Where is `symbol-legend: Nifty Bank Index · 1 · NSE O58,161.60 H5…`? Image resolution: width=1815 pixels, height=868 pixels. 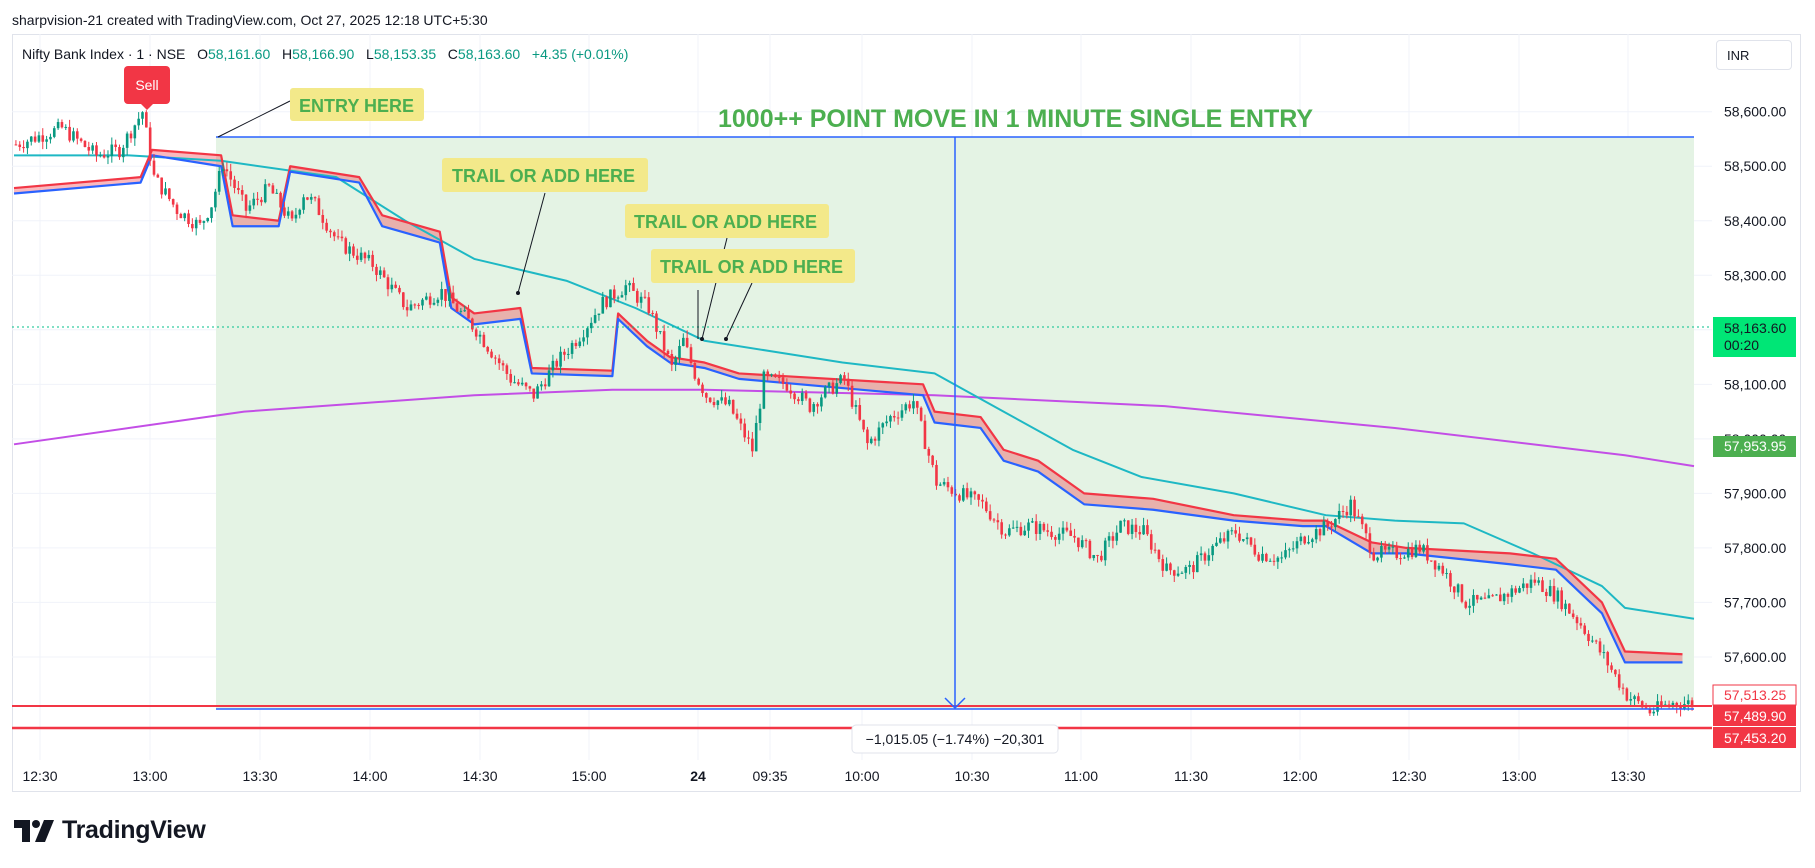 symbol-legend: Nifty Bank Index · 1 · NSE O58,161.60 H5… is located at coordinates (325, 54).